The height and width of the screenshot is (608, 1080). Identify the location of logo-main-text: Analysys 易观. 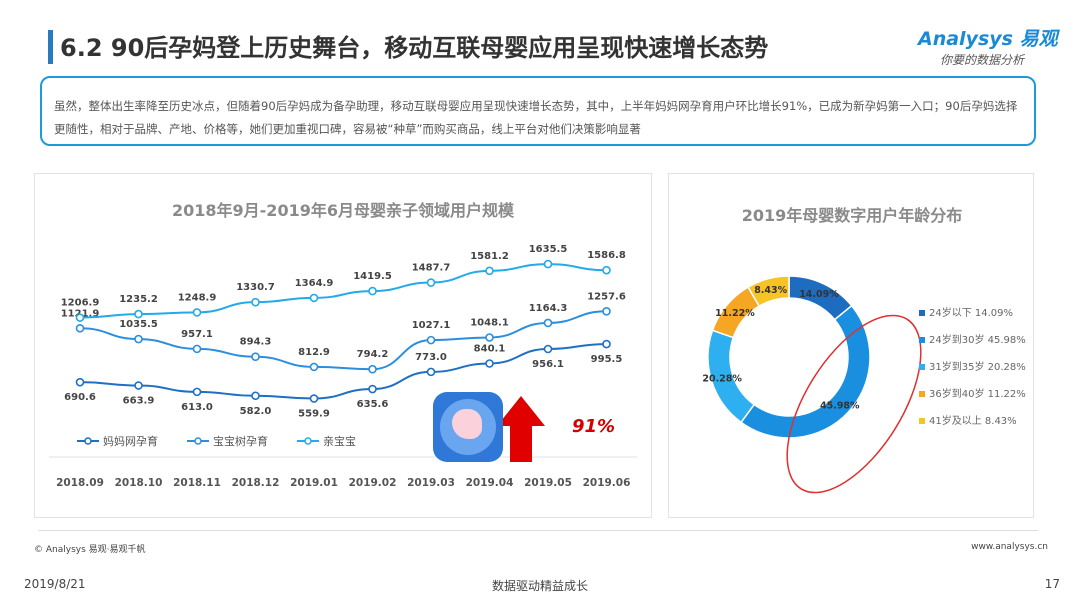
(988, 39).